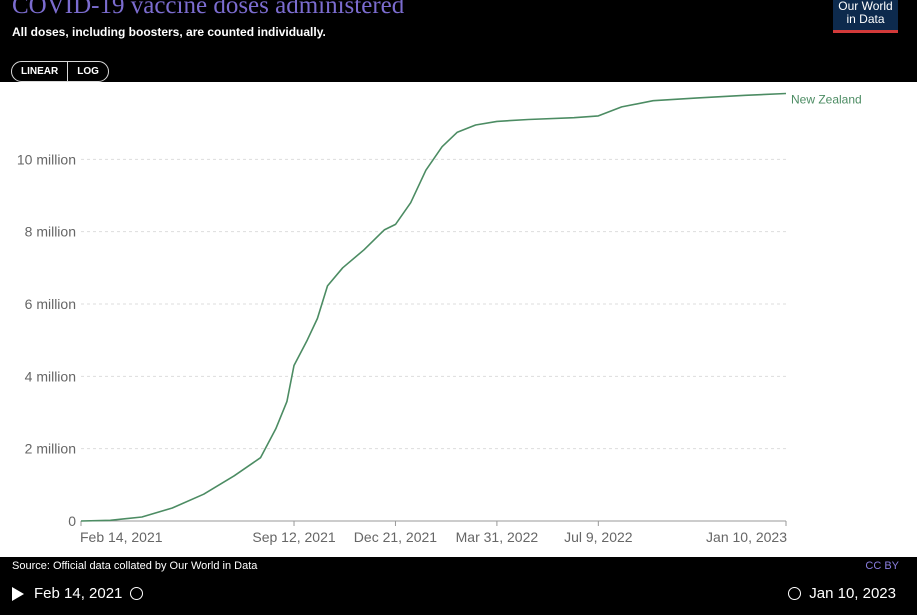 The height and width of the screenshot is (615, 917). Describe the element at coordinates (882, 566) in the screenshot. I see `license-link: CC BY` at that location.